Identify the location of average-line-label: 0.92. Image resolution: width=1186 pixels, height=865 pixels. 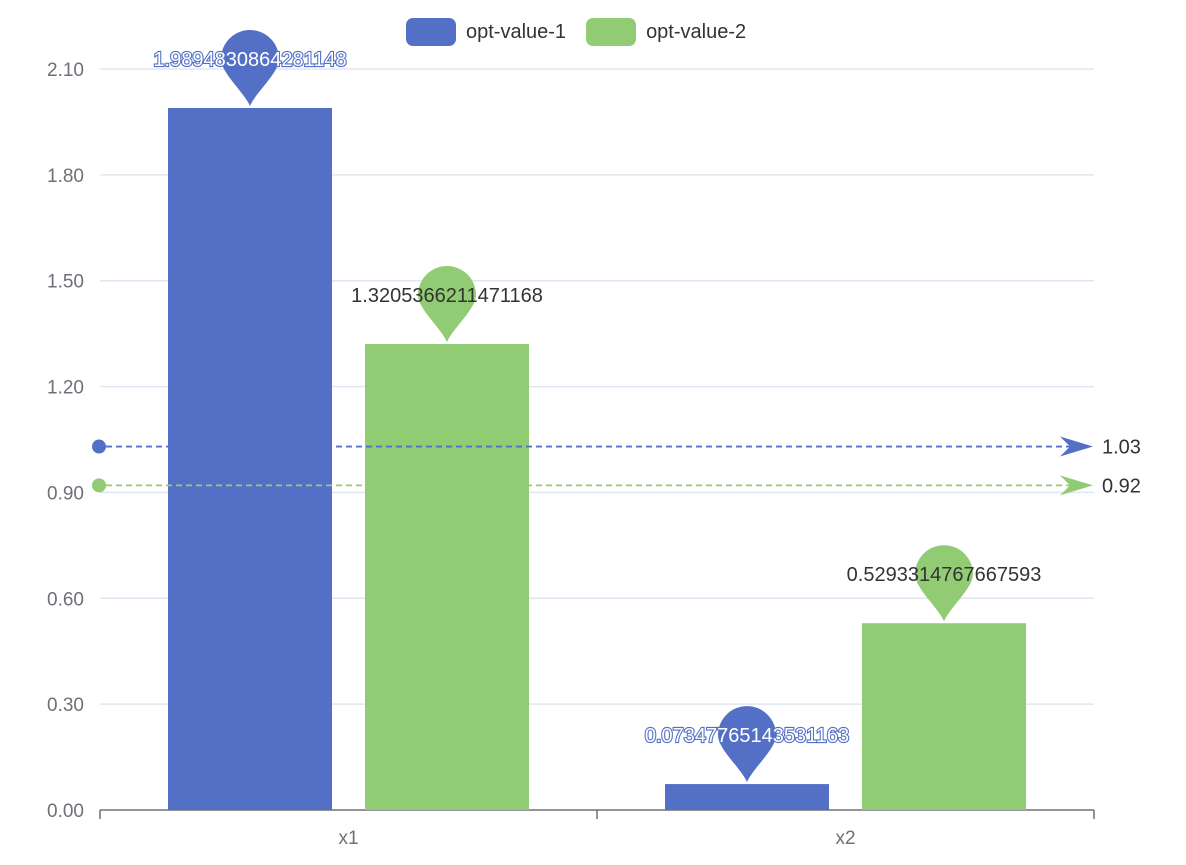
(1121, 486).